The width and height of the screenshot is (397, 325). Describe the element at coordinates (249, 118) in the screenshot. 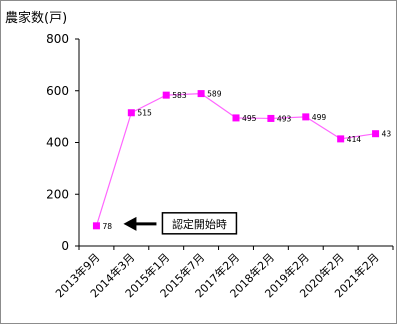

I see `data-label: 495` at that location.